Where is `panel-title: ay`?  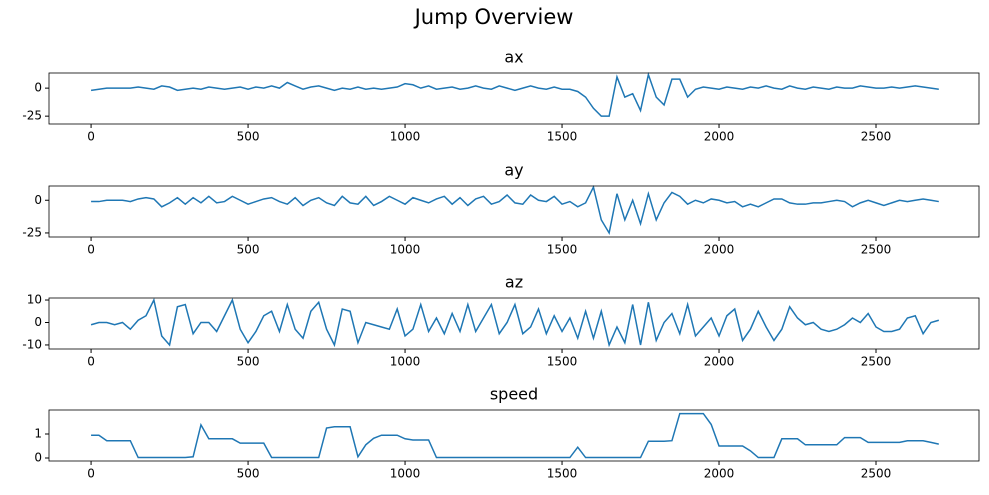 panel-title: ay is located at coordinates (513, 170).